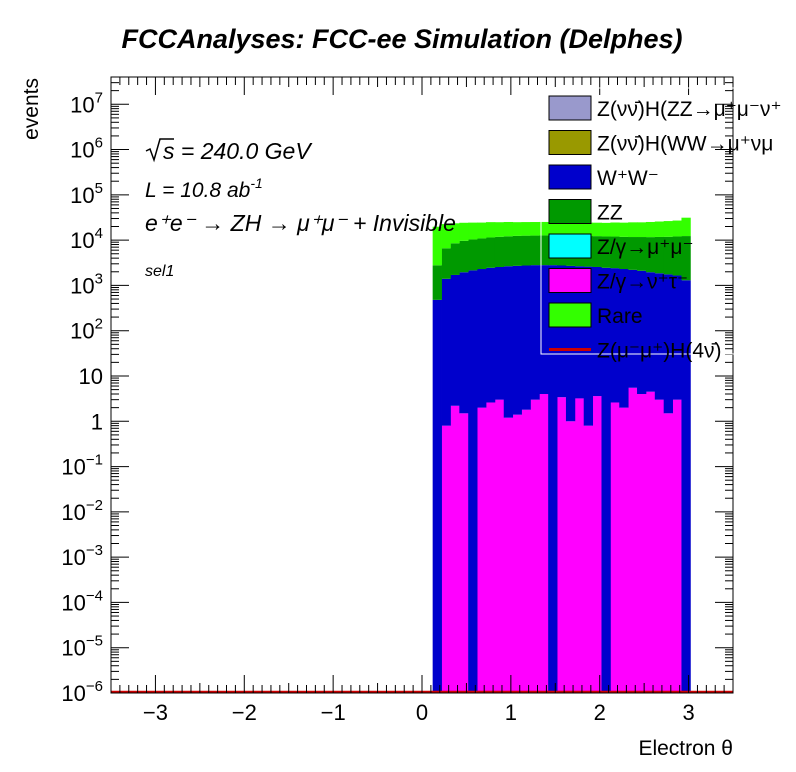  I want to click on y-tick-label-3: 10⁻³, so click(82, 556).